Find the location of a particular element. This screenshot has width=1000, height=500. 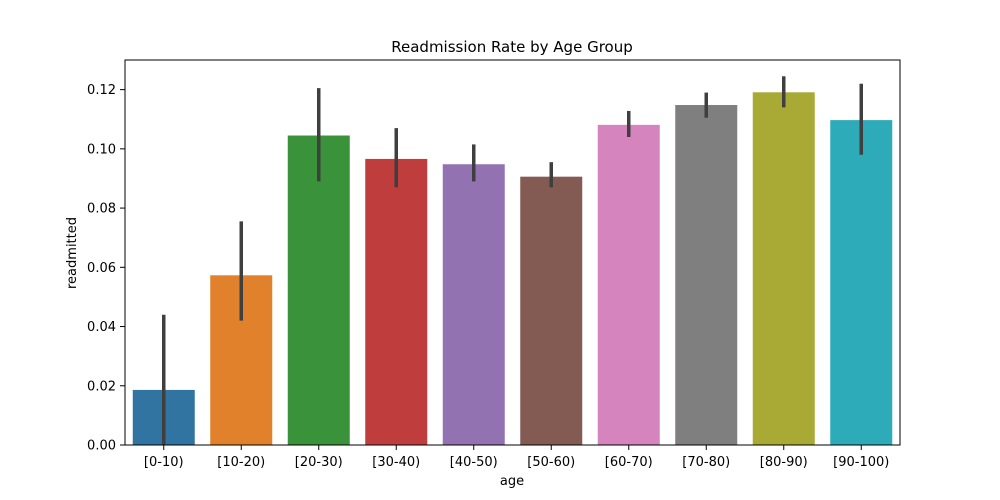

y-tick-label-1: 0.02 is located at coordinates (101, 386).